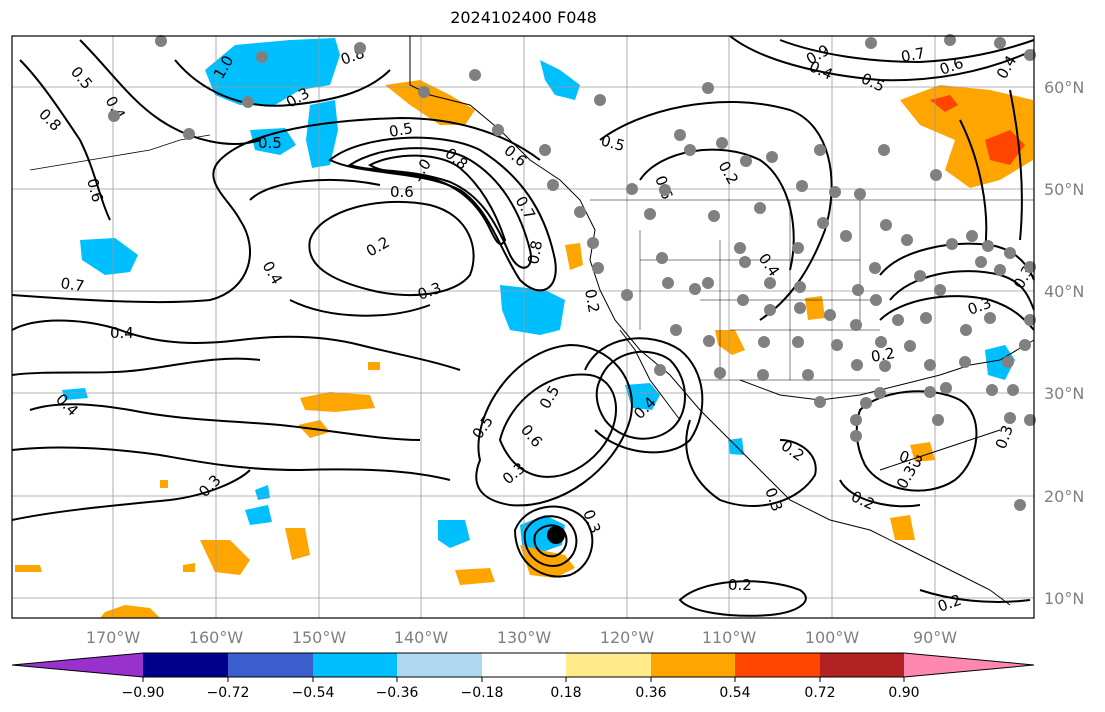 The height and width of the screenshot is (712, 1105). Describe the element at coordinates (1064, 393) in the screenshot. I see `lat-tick-label: 30°N` at that location.